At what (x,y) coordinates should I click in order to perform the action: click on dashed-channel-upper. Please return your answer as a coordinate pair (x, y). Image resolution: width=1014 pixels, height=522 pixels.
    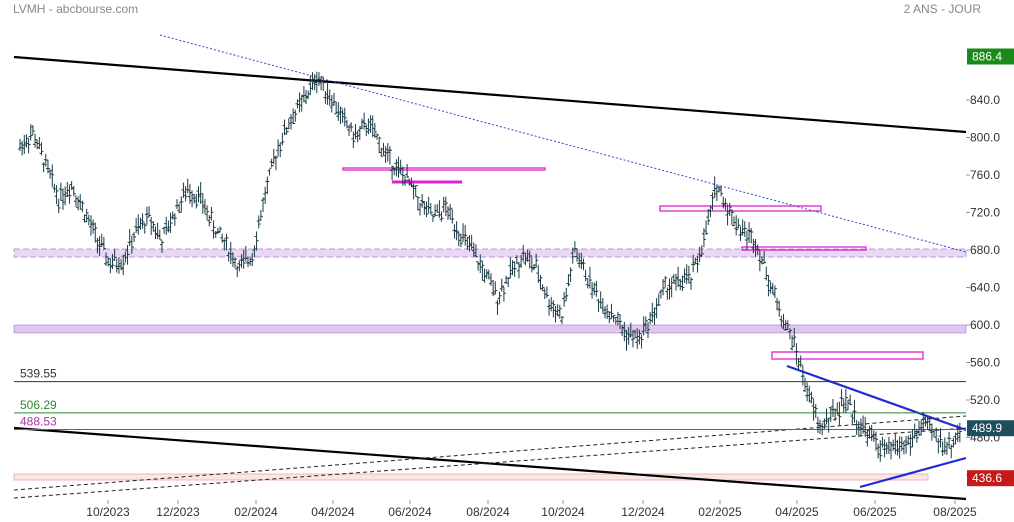
    Looking at the image, I should click on (490, 453).